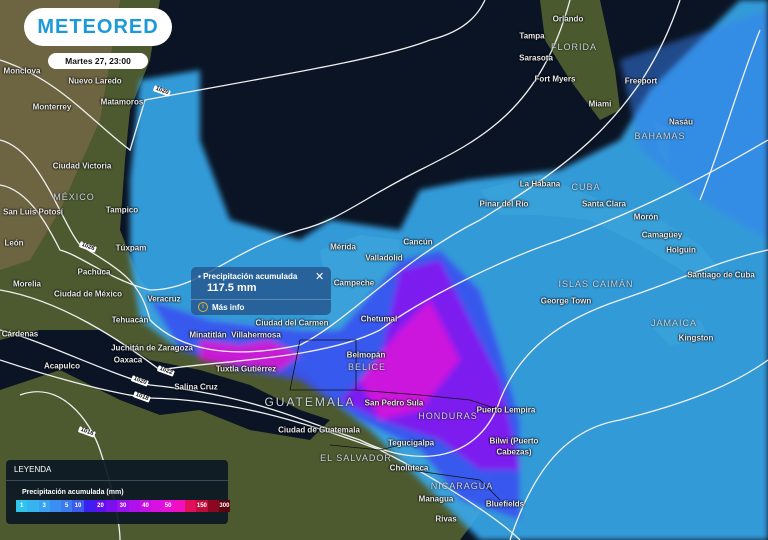 The height and width of the screenshot is (540, 768). I want to click on city-label: Minatitlán, so click(208, 335).